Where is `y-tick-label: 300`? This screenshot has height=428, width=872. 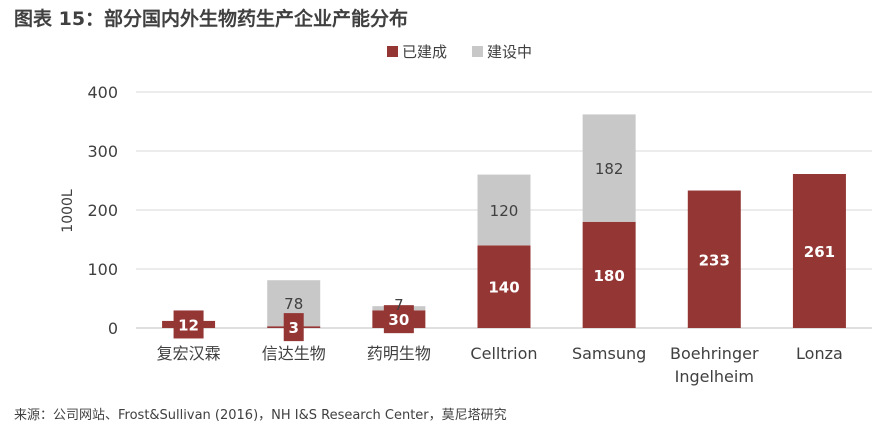 y-tick-label: 300 is located at coordinates (102, 151).